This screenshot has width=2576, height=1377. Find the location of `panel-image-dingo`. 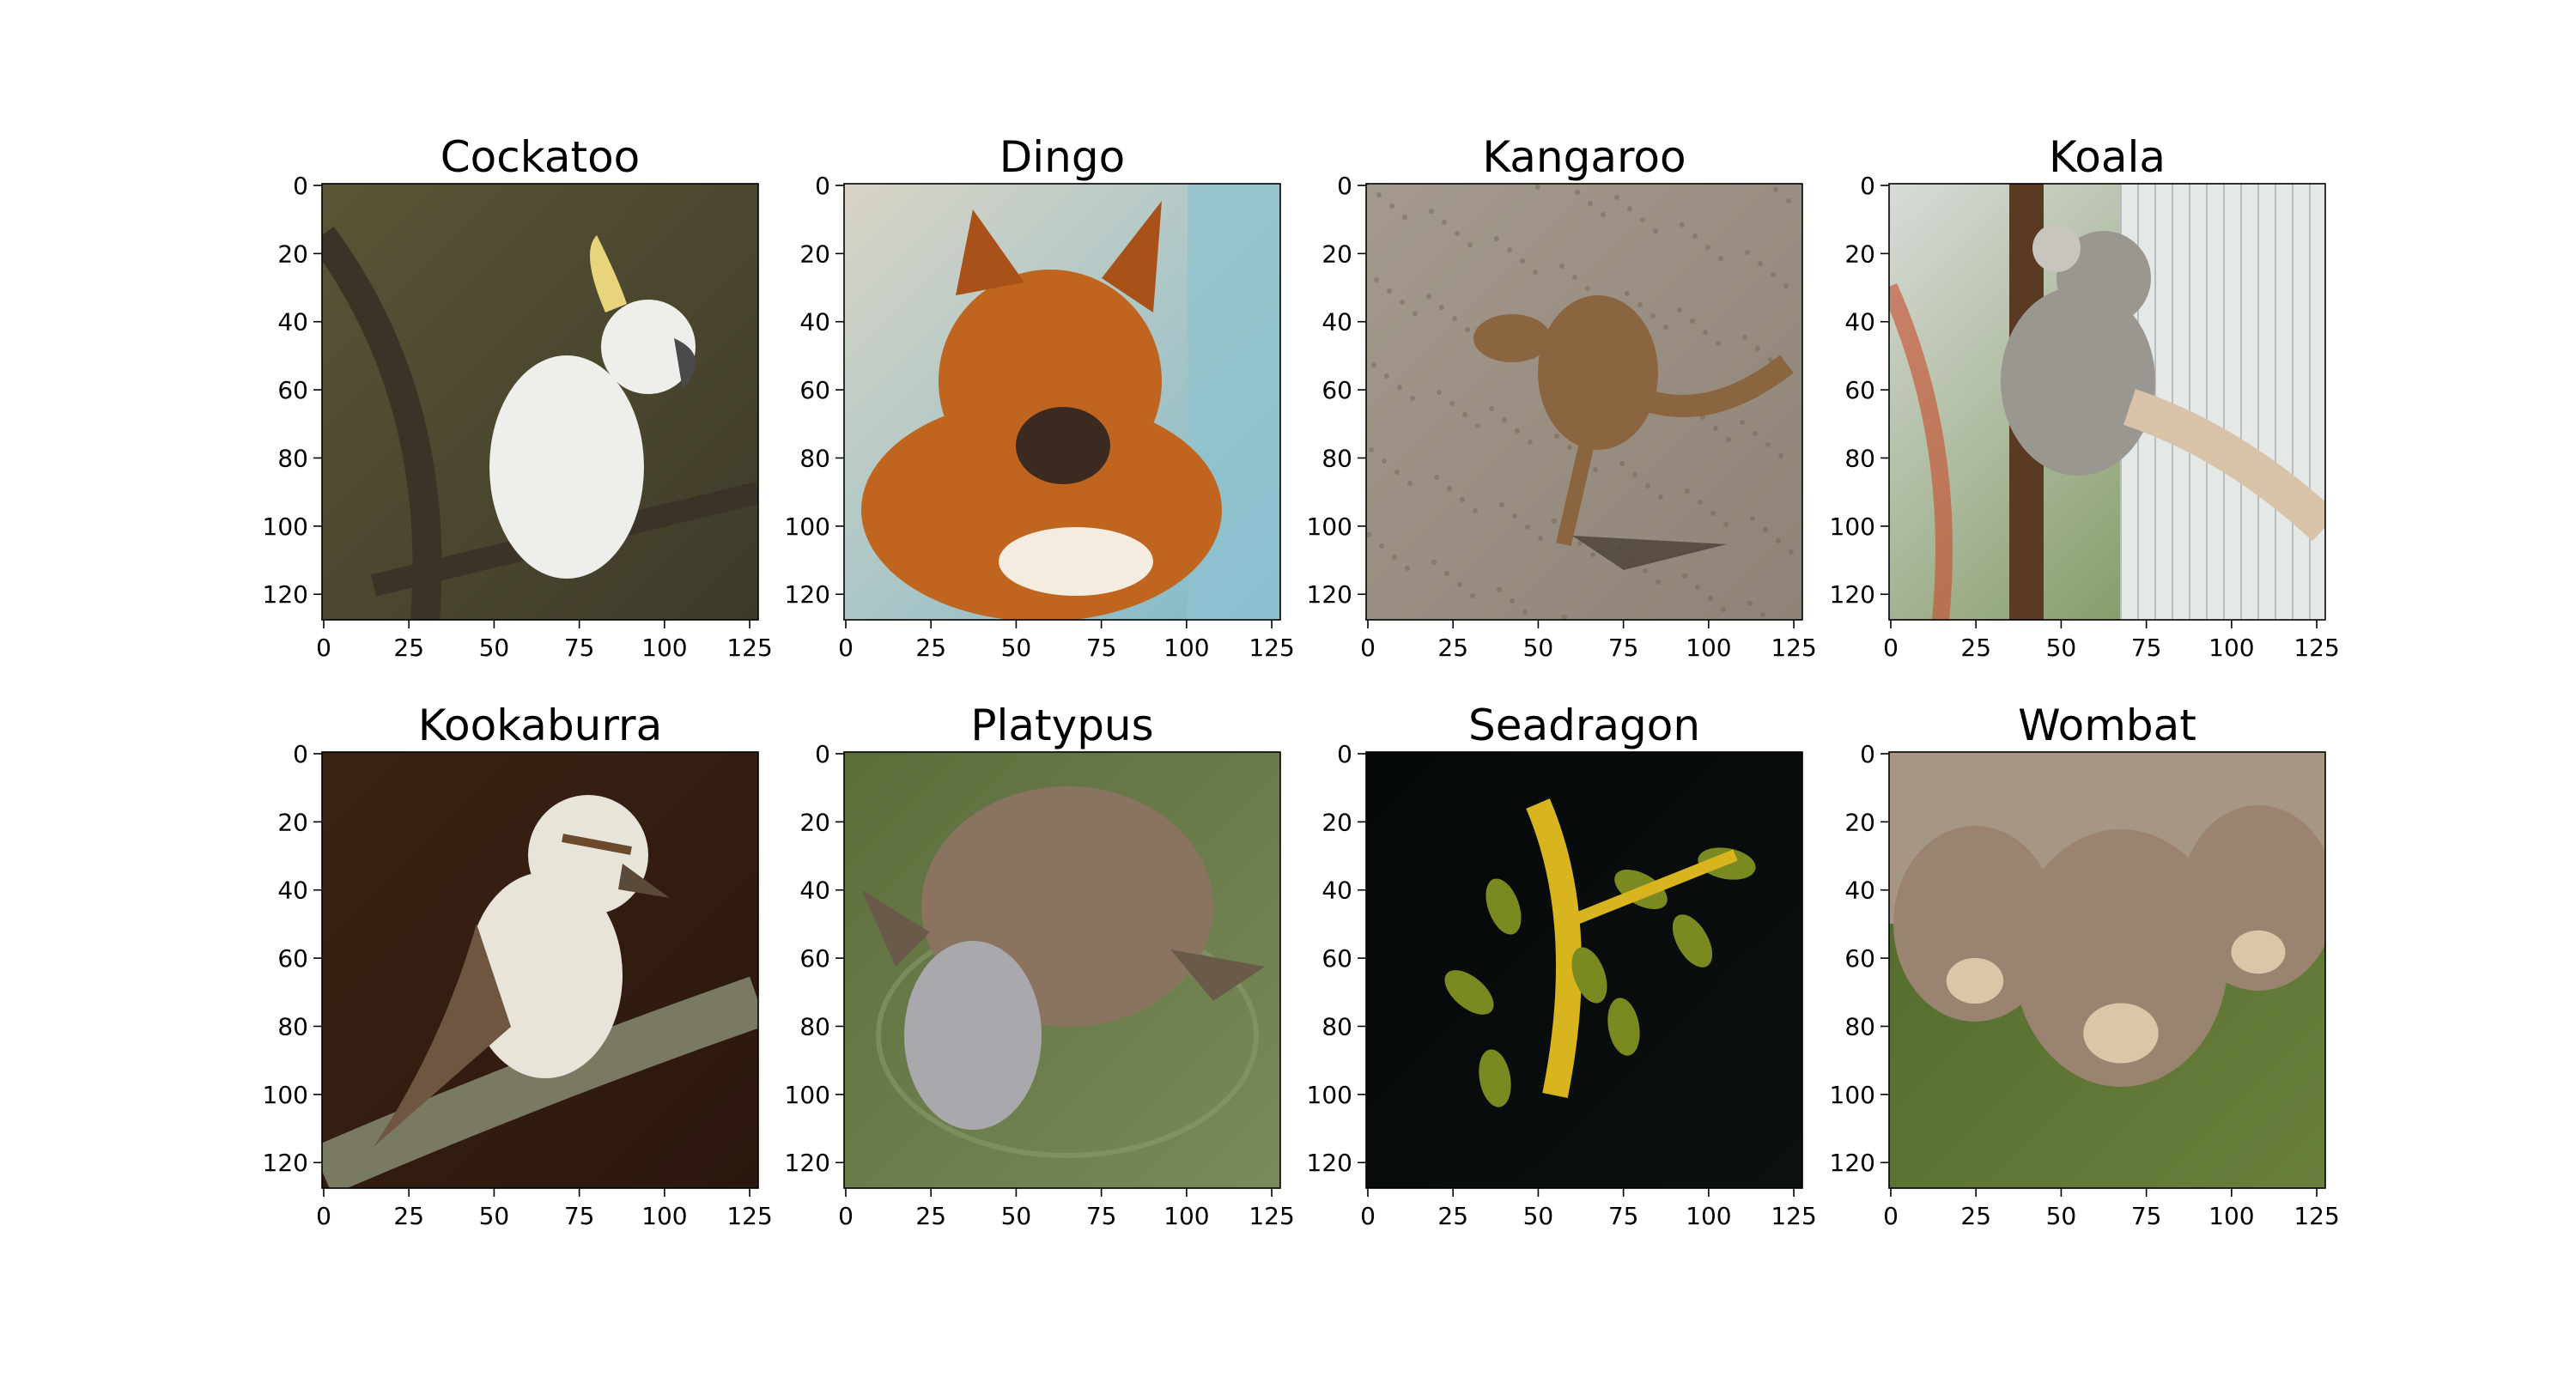

panel-image-dingo is located at coordinates (1062, 402).